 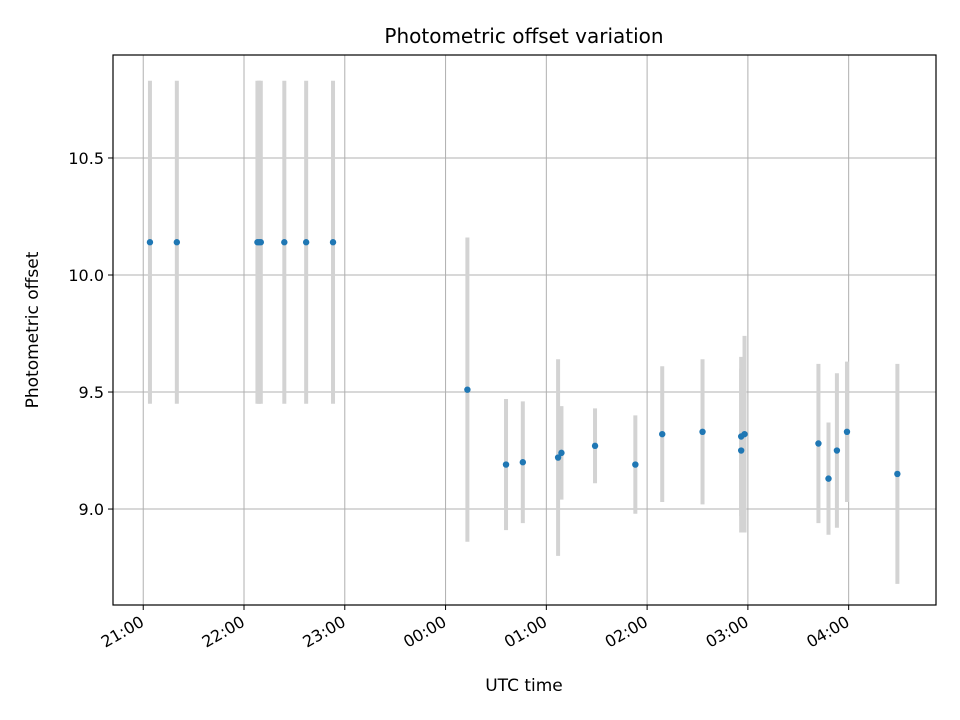 I want to click on x-tick-label: 22:00, so click(x=223, y=632).